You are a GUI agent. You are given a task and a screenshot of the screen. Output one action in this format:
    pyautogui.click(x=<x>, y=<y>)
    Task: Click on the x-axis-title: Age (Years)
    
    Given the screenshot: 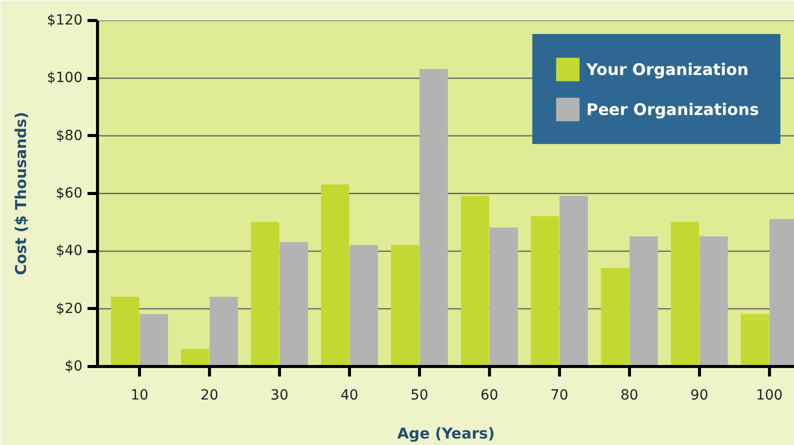 What is the action you would take?
    pyautogui.click(x=446, y=433)
    